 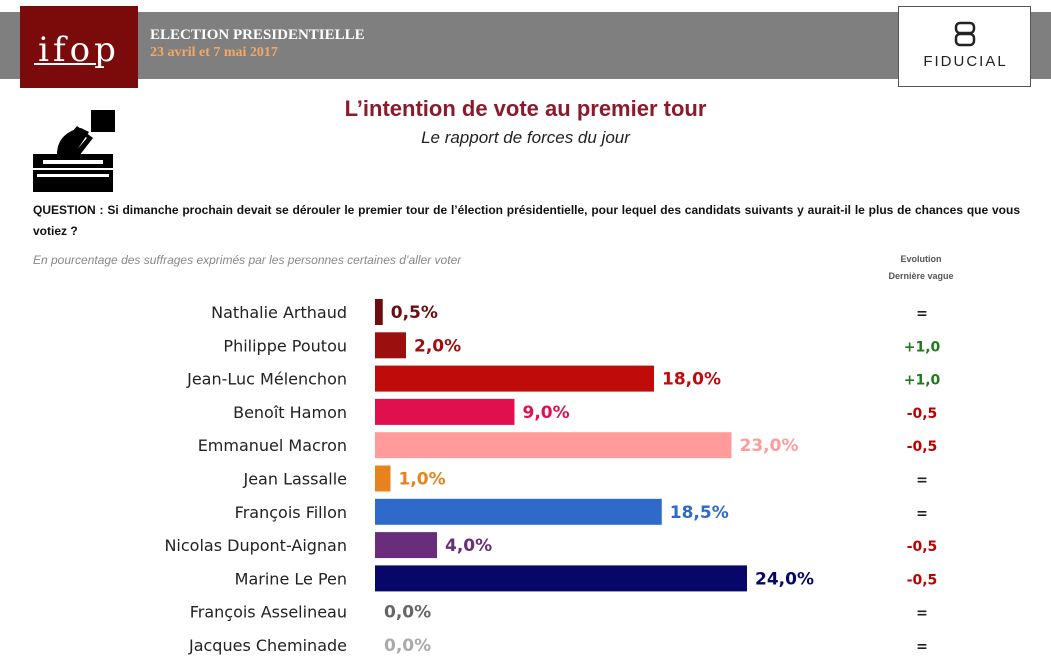 I want to click on ballot-box-icon, so click(x=74, y=151).